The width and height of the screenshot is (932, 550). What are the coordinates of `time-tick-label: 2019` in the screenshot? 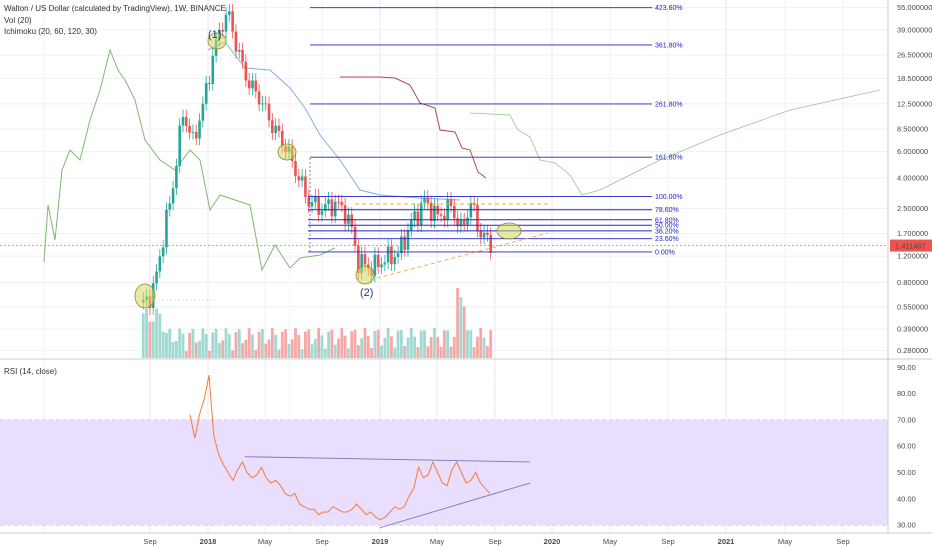 It's located at (380, 541).